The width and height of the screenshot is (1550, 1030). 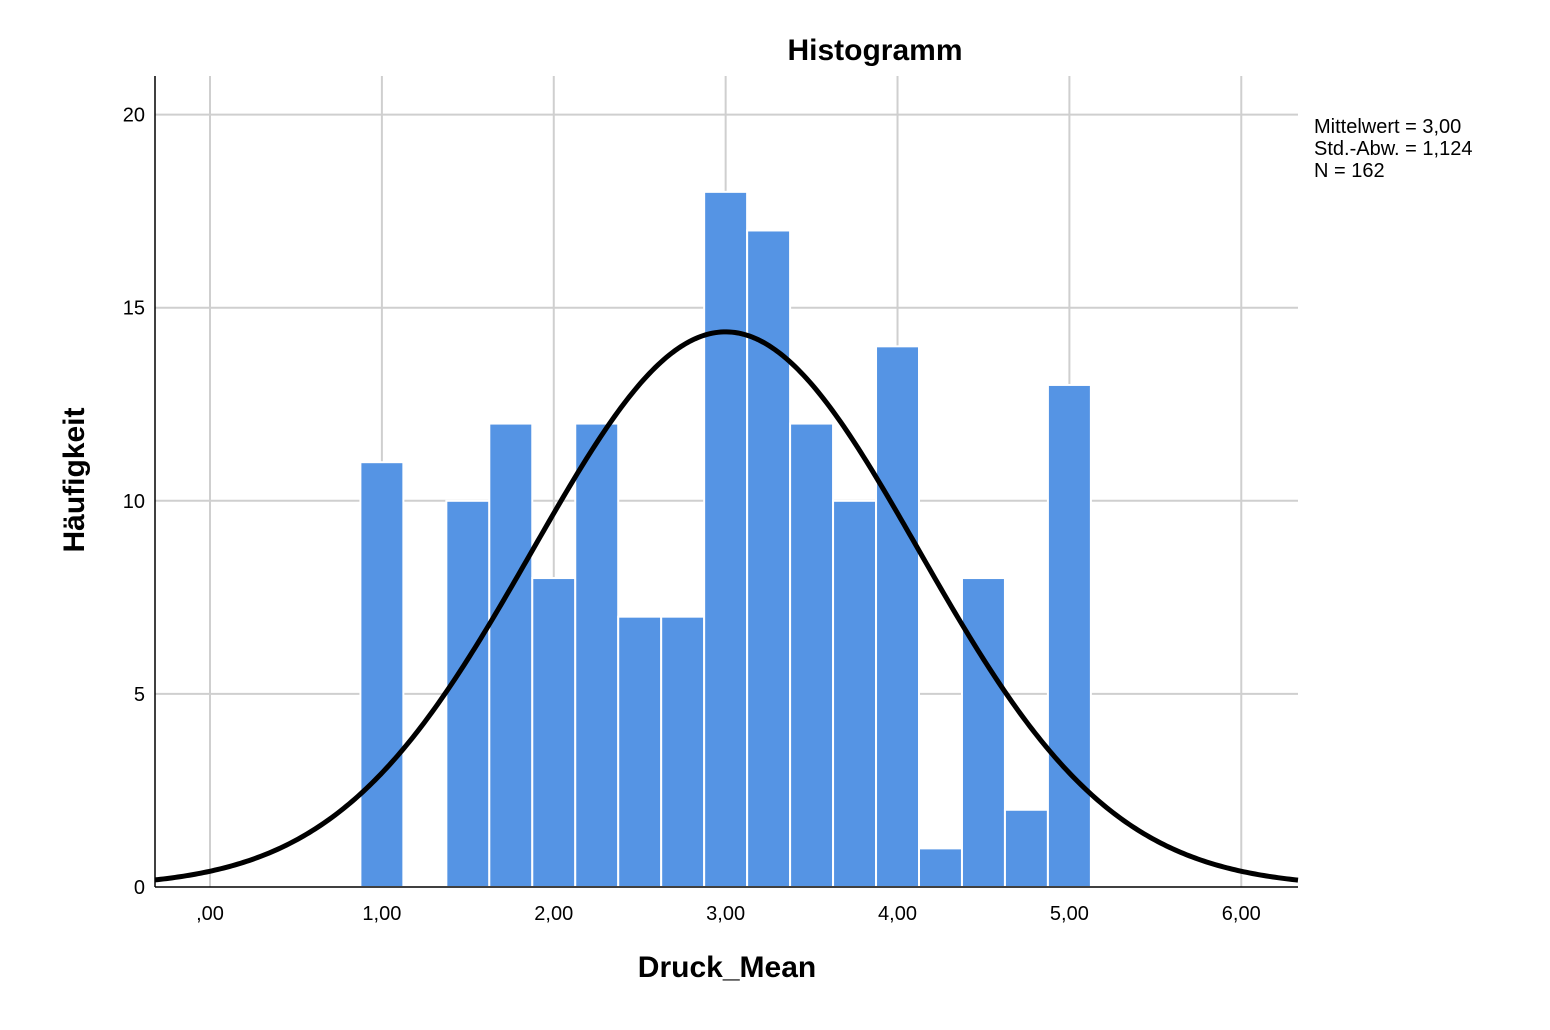 I want to click on x-tick-label: 2,00, so click(x=553, y=914).